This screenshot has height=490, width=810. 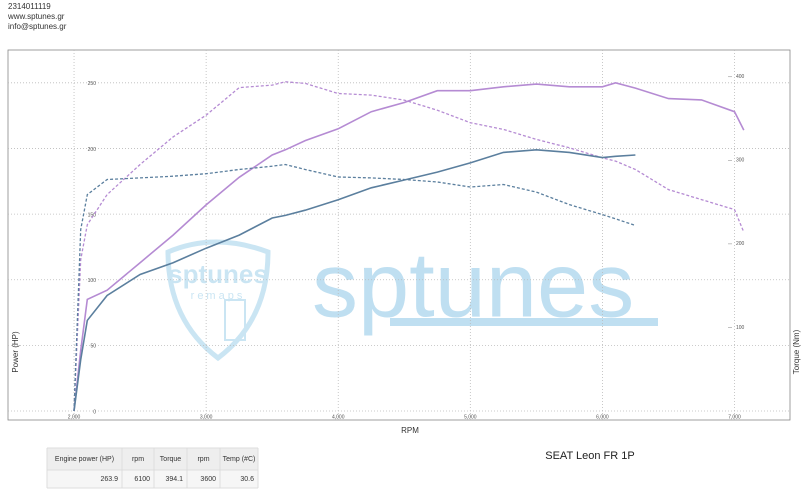 I want to click on table-value: 263.9, so click(x=109, y=479).